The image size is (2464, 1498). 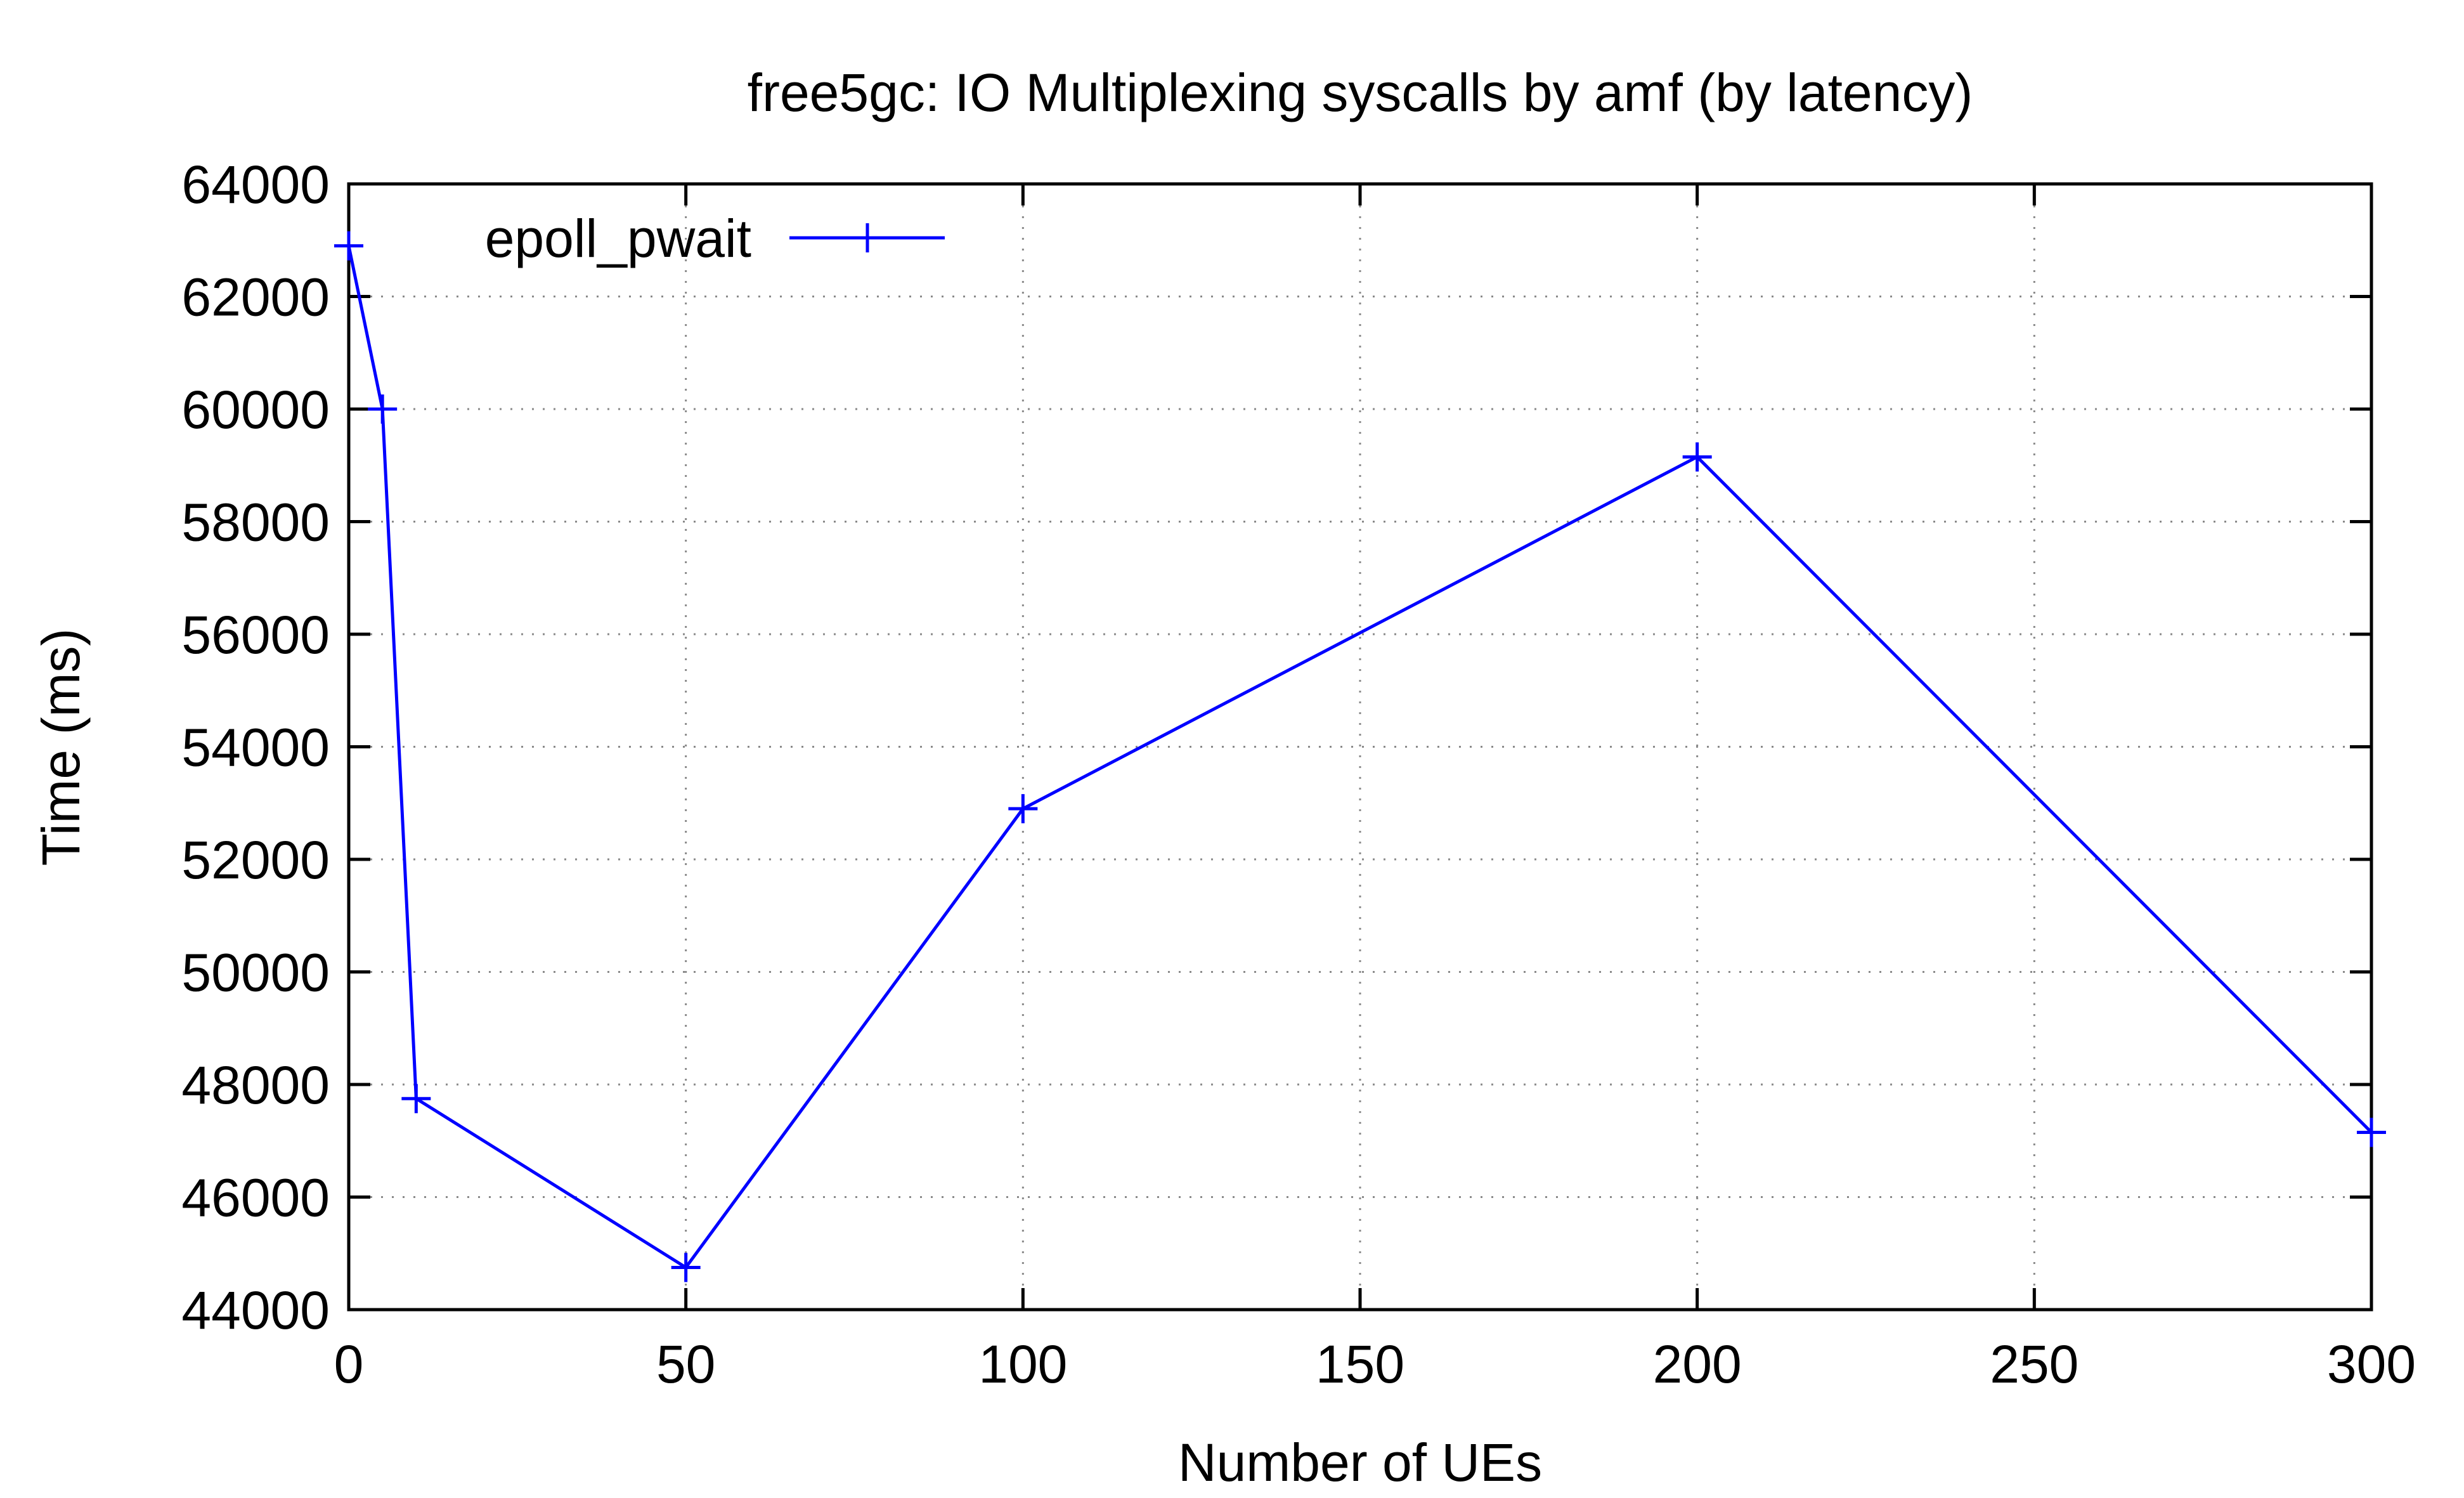 I want to click on x-tick-label: 50, so click(x=685, y=1364).